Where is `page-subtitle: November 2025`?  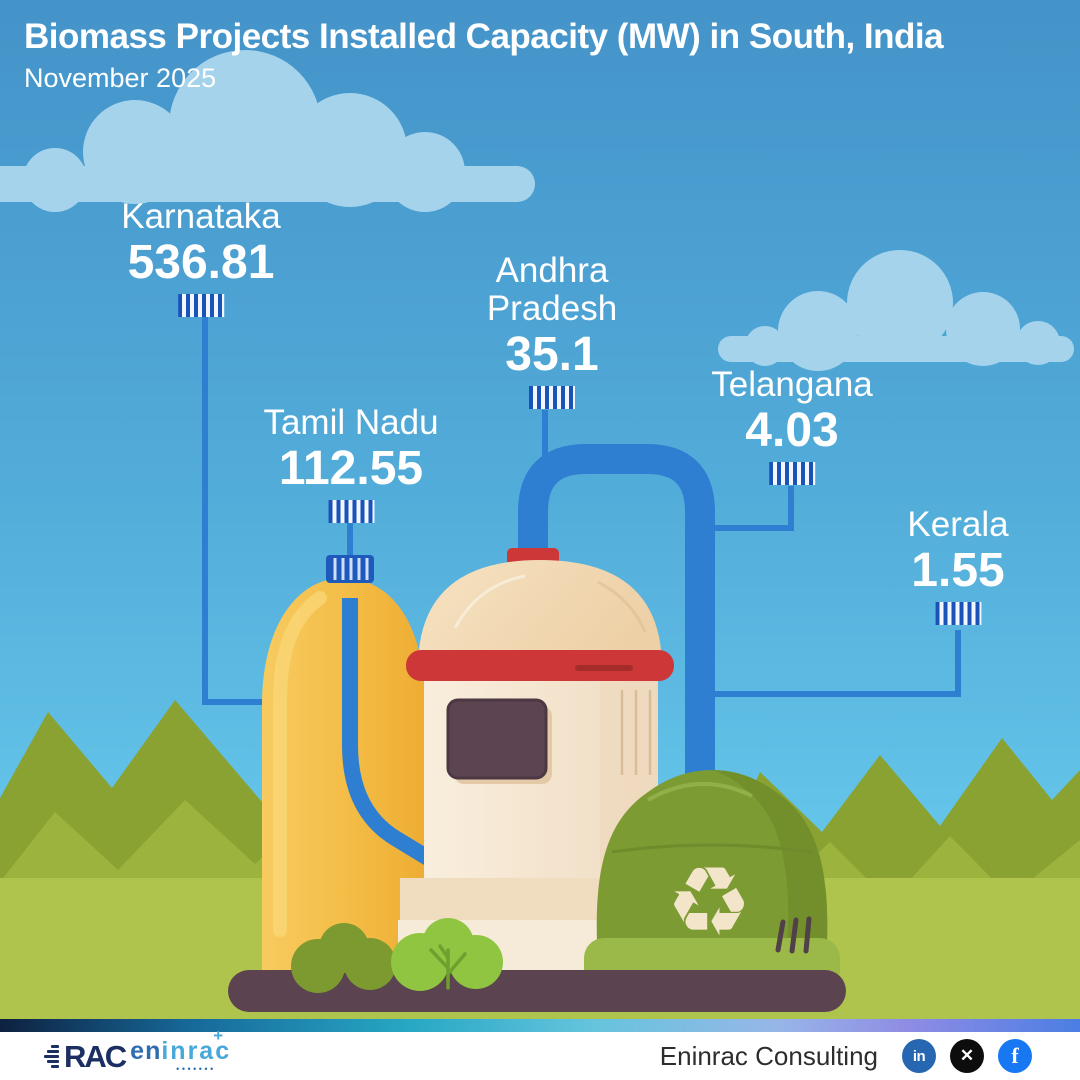
page-subtitle: November 2025 is located at coordinates (120, 77).